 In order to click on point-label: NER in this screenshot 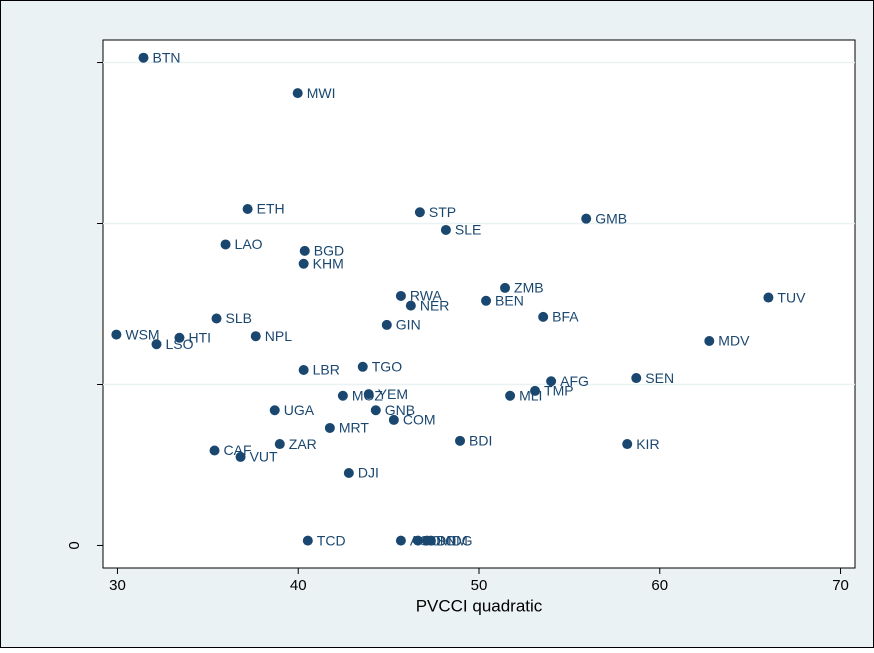, I will do `click(435, 305)`.